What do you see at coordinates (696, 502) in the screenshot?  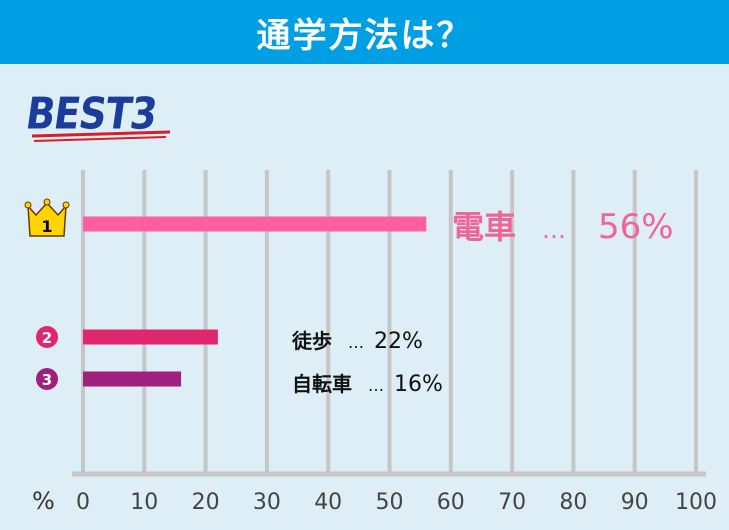 I see `x-tick-label: 100` at bounding box center [696, 502].